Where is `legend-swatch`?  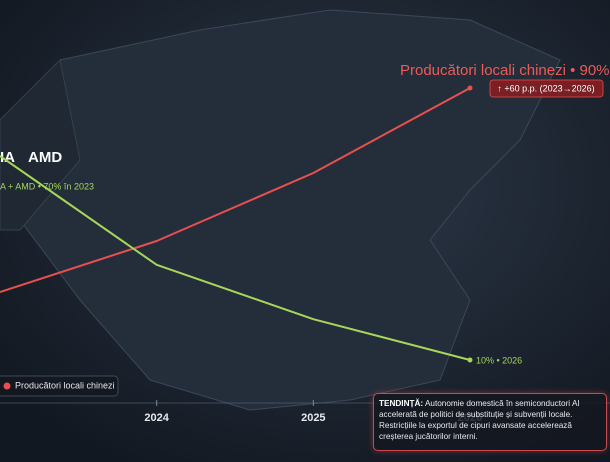
legend-swatch is located at coordinates (7, 386).